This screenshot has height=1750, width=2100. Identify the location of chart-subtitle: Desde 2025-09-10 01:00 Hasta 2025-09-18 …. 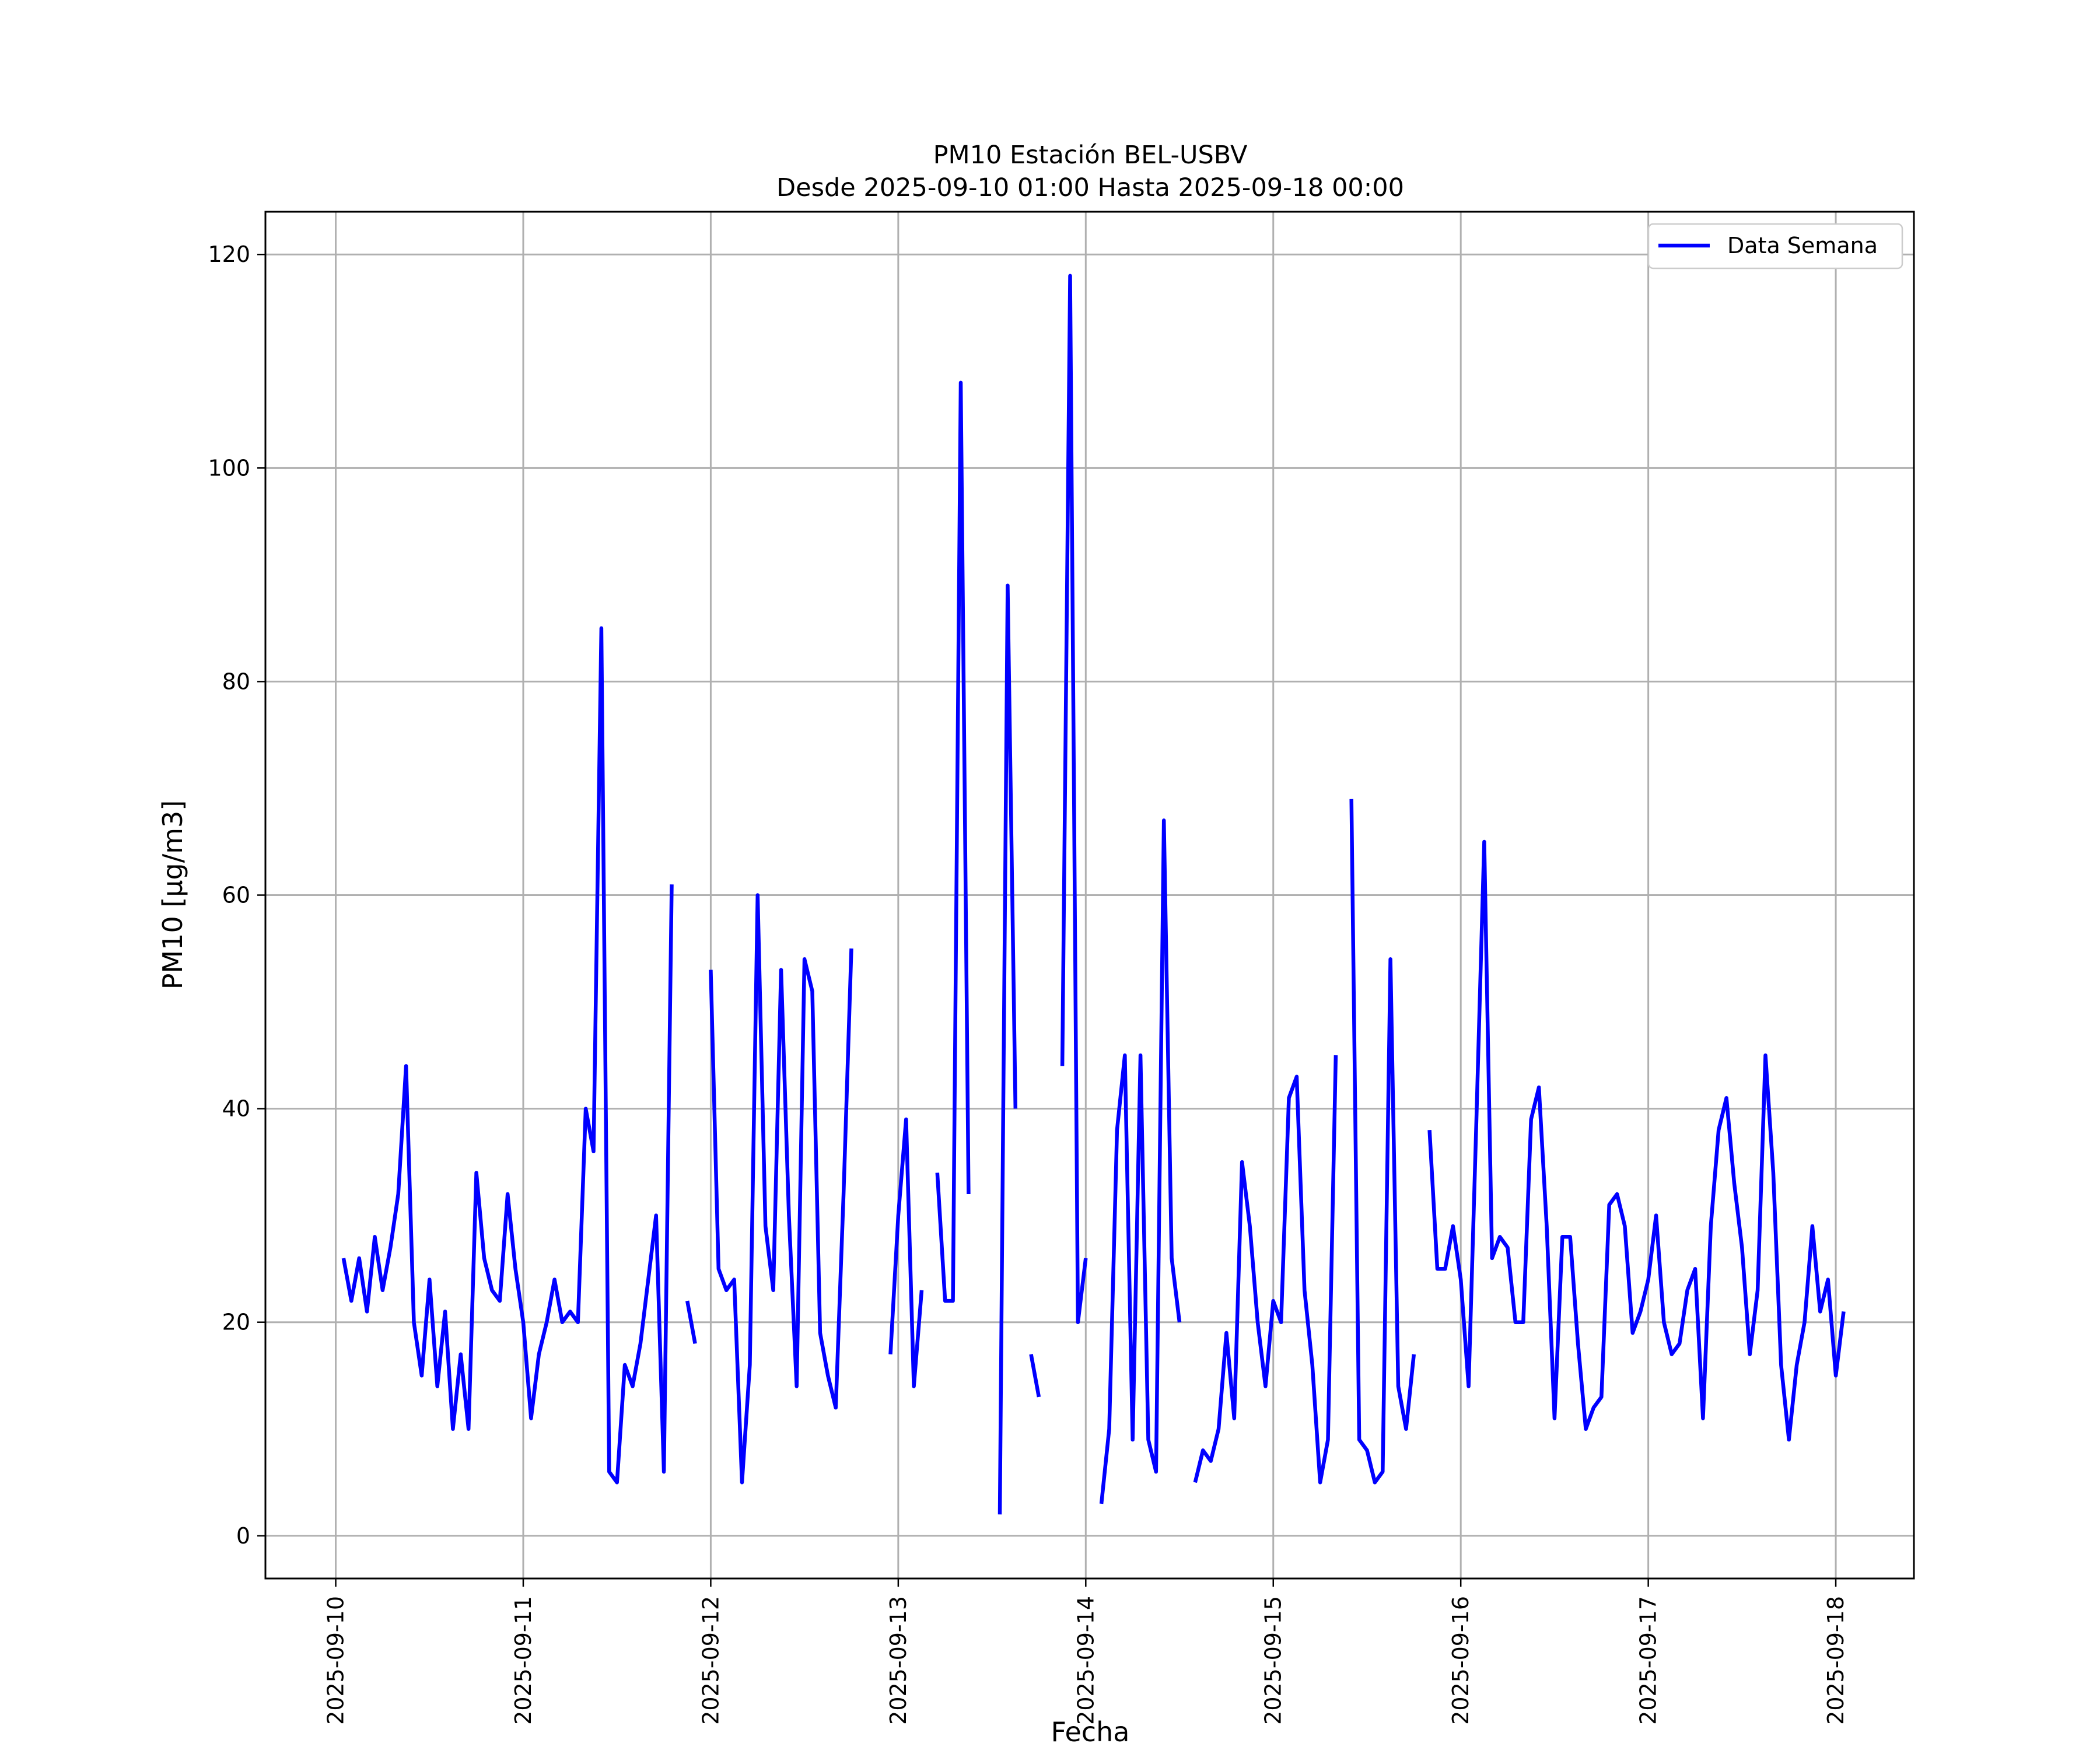
(1090, 187).